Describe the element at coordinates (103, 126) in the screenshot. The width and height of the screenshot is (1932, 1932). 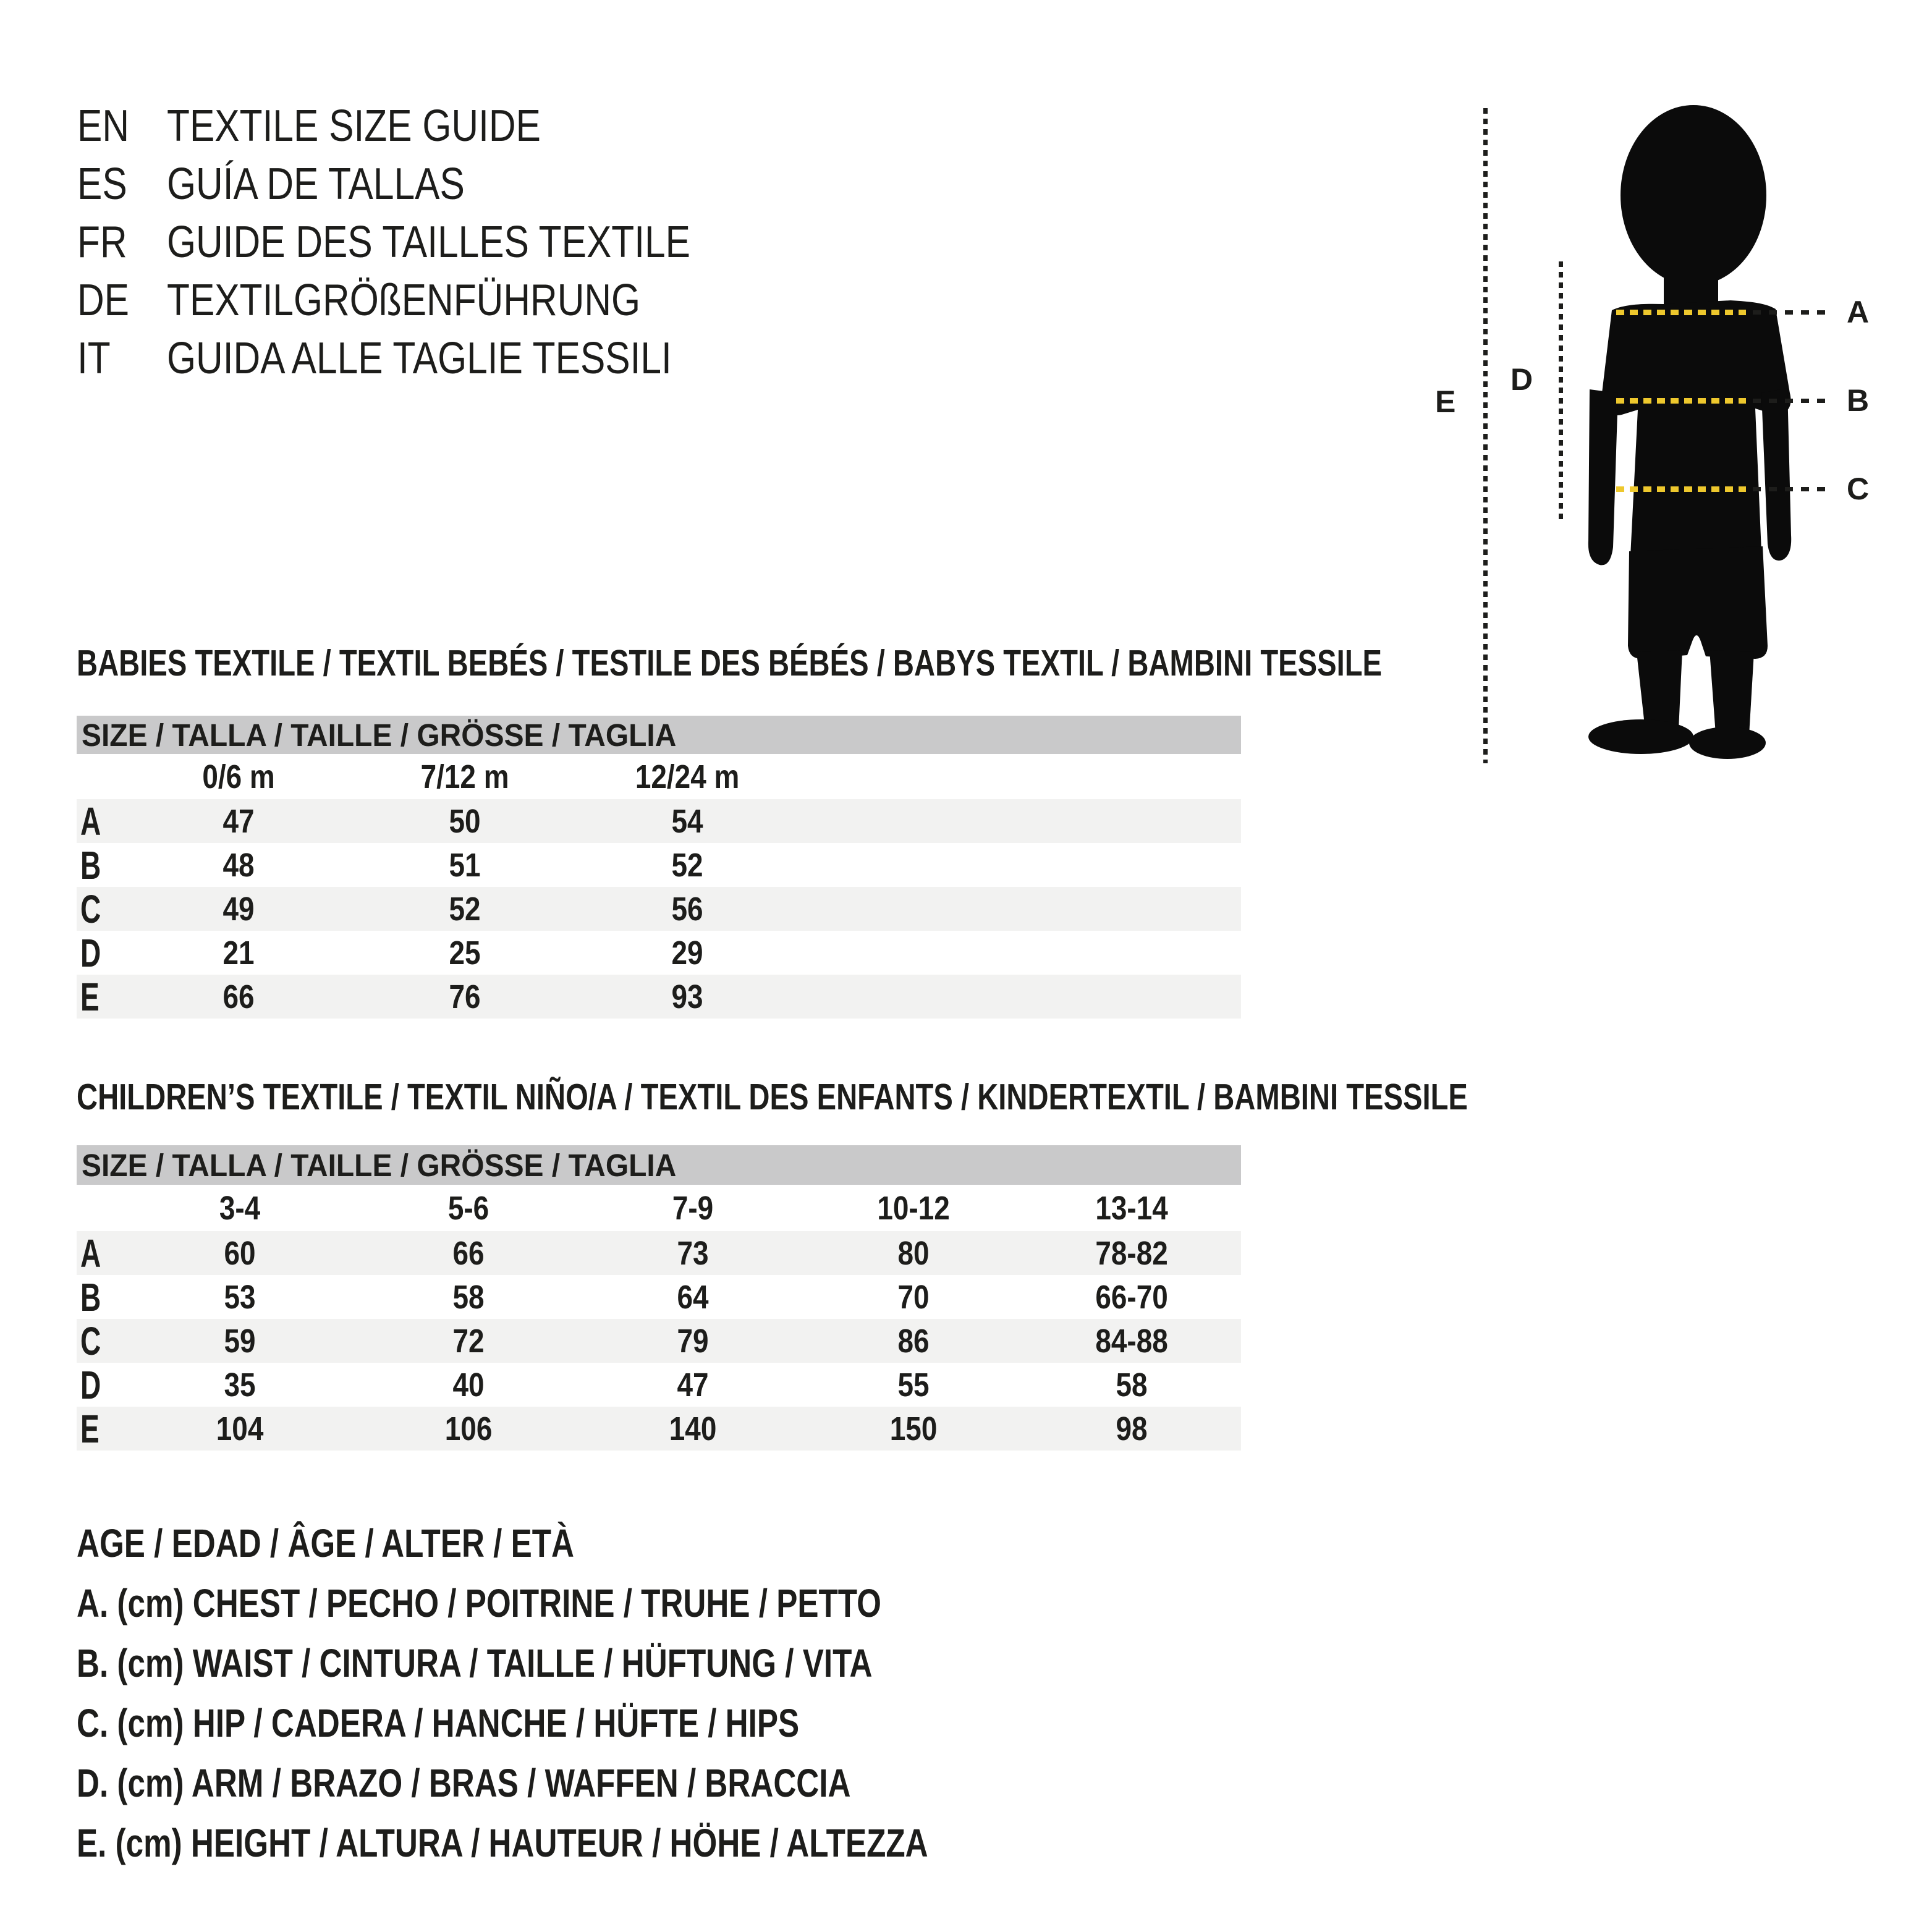
I see `lang-code-text: EN` at that location.